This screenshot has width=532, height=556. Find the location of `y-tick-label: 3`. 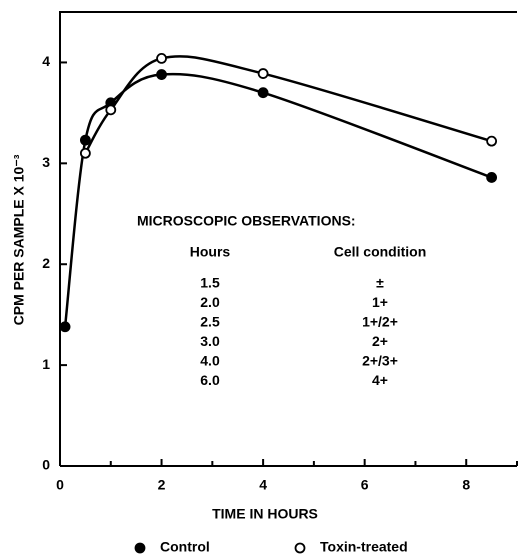

y-tick-label: 3 is located at coordinates (46, 162).